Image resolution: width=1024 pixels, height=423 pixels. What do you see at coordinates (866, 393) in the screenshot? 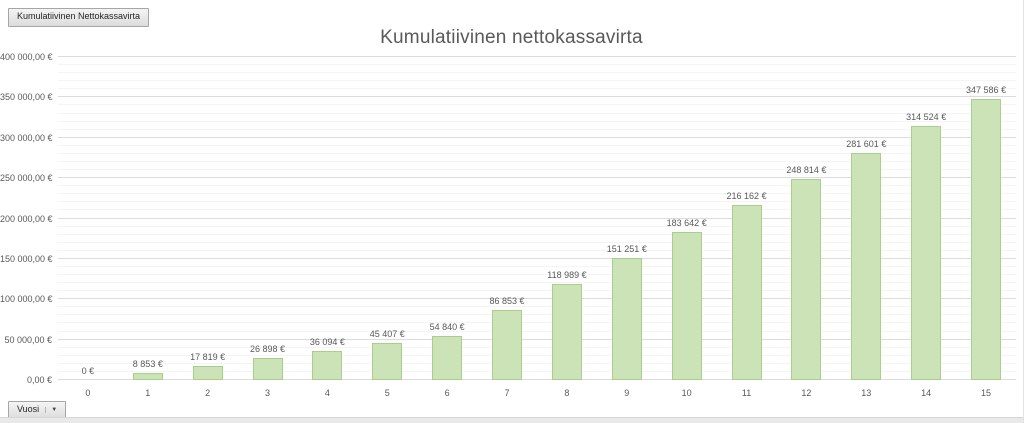
I see `x-axis-tick-label: 13` at bounding box center [866, 393].